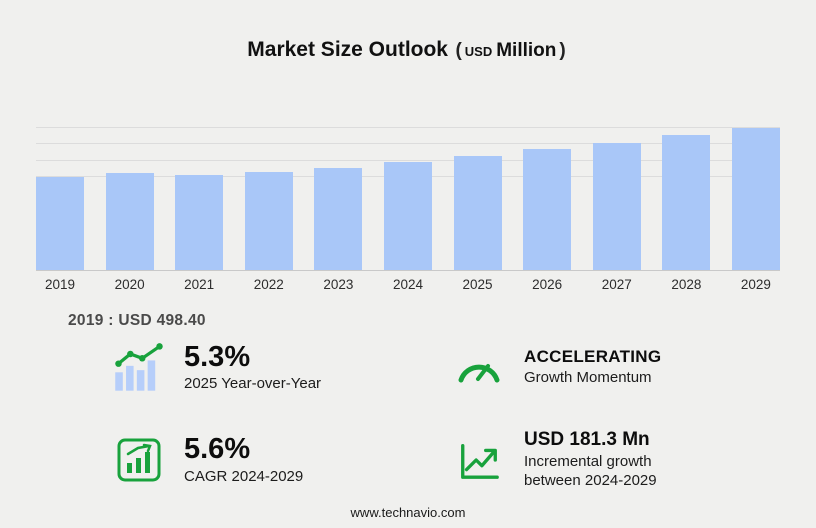 The height and width of the screenshot is (528, 816). What do you see at coordinates (268, 221) in the screenshot?
I see `bar-2022` at bounding box center [268, 221].